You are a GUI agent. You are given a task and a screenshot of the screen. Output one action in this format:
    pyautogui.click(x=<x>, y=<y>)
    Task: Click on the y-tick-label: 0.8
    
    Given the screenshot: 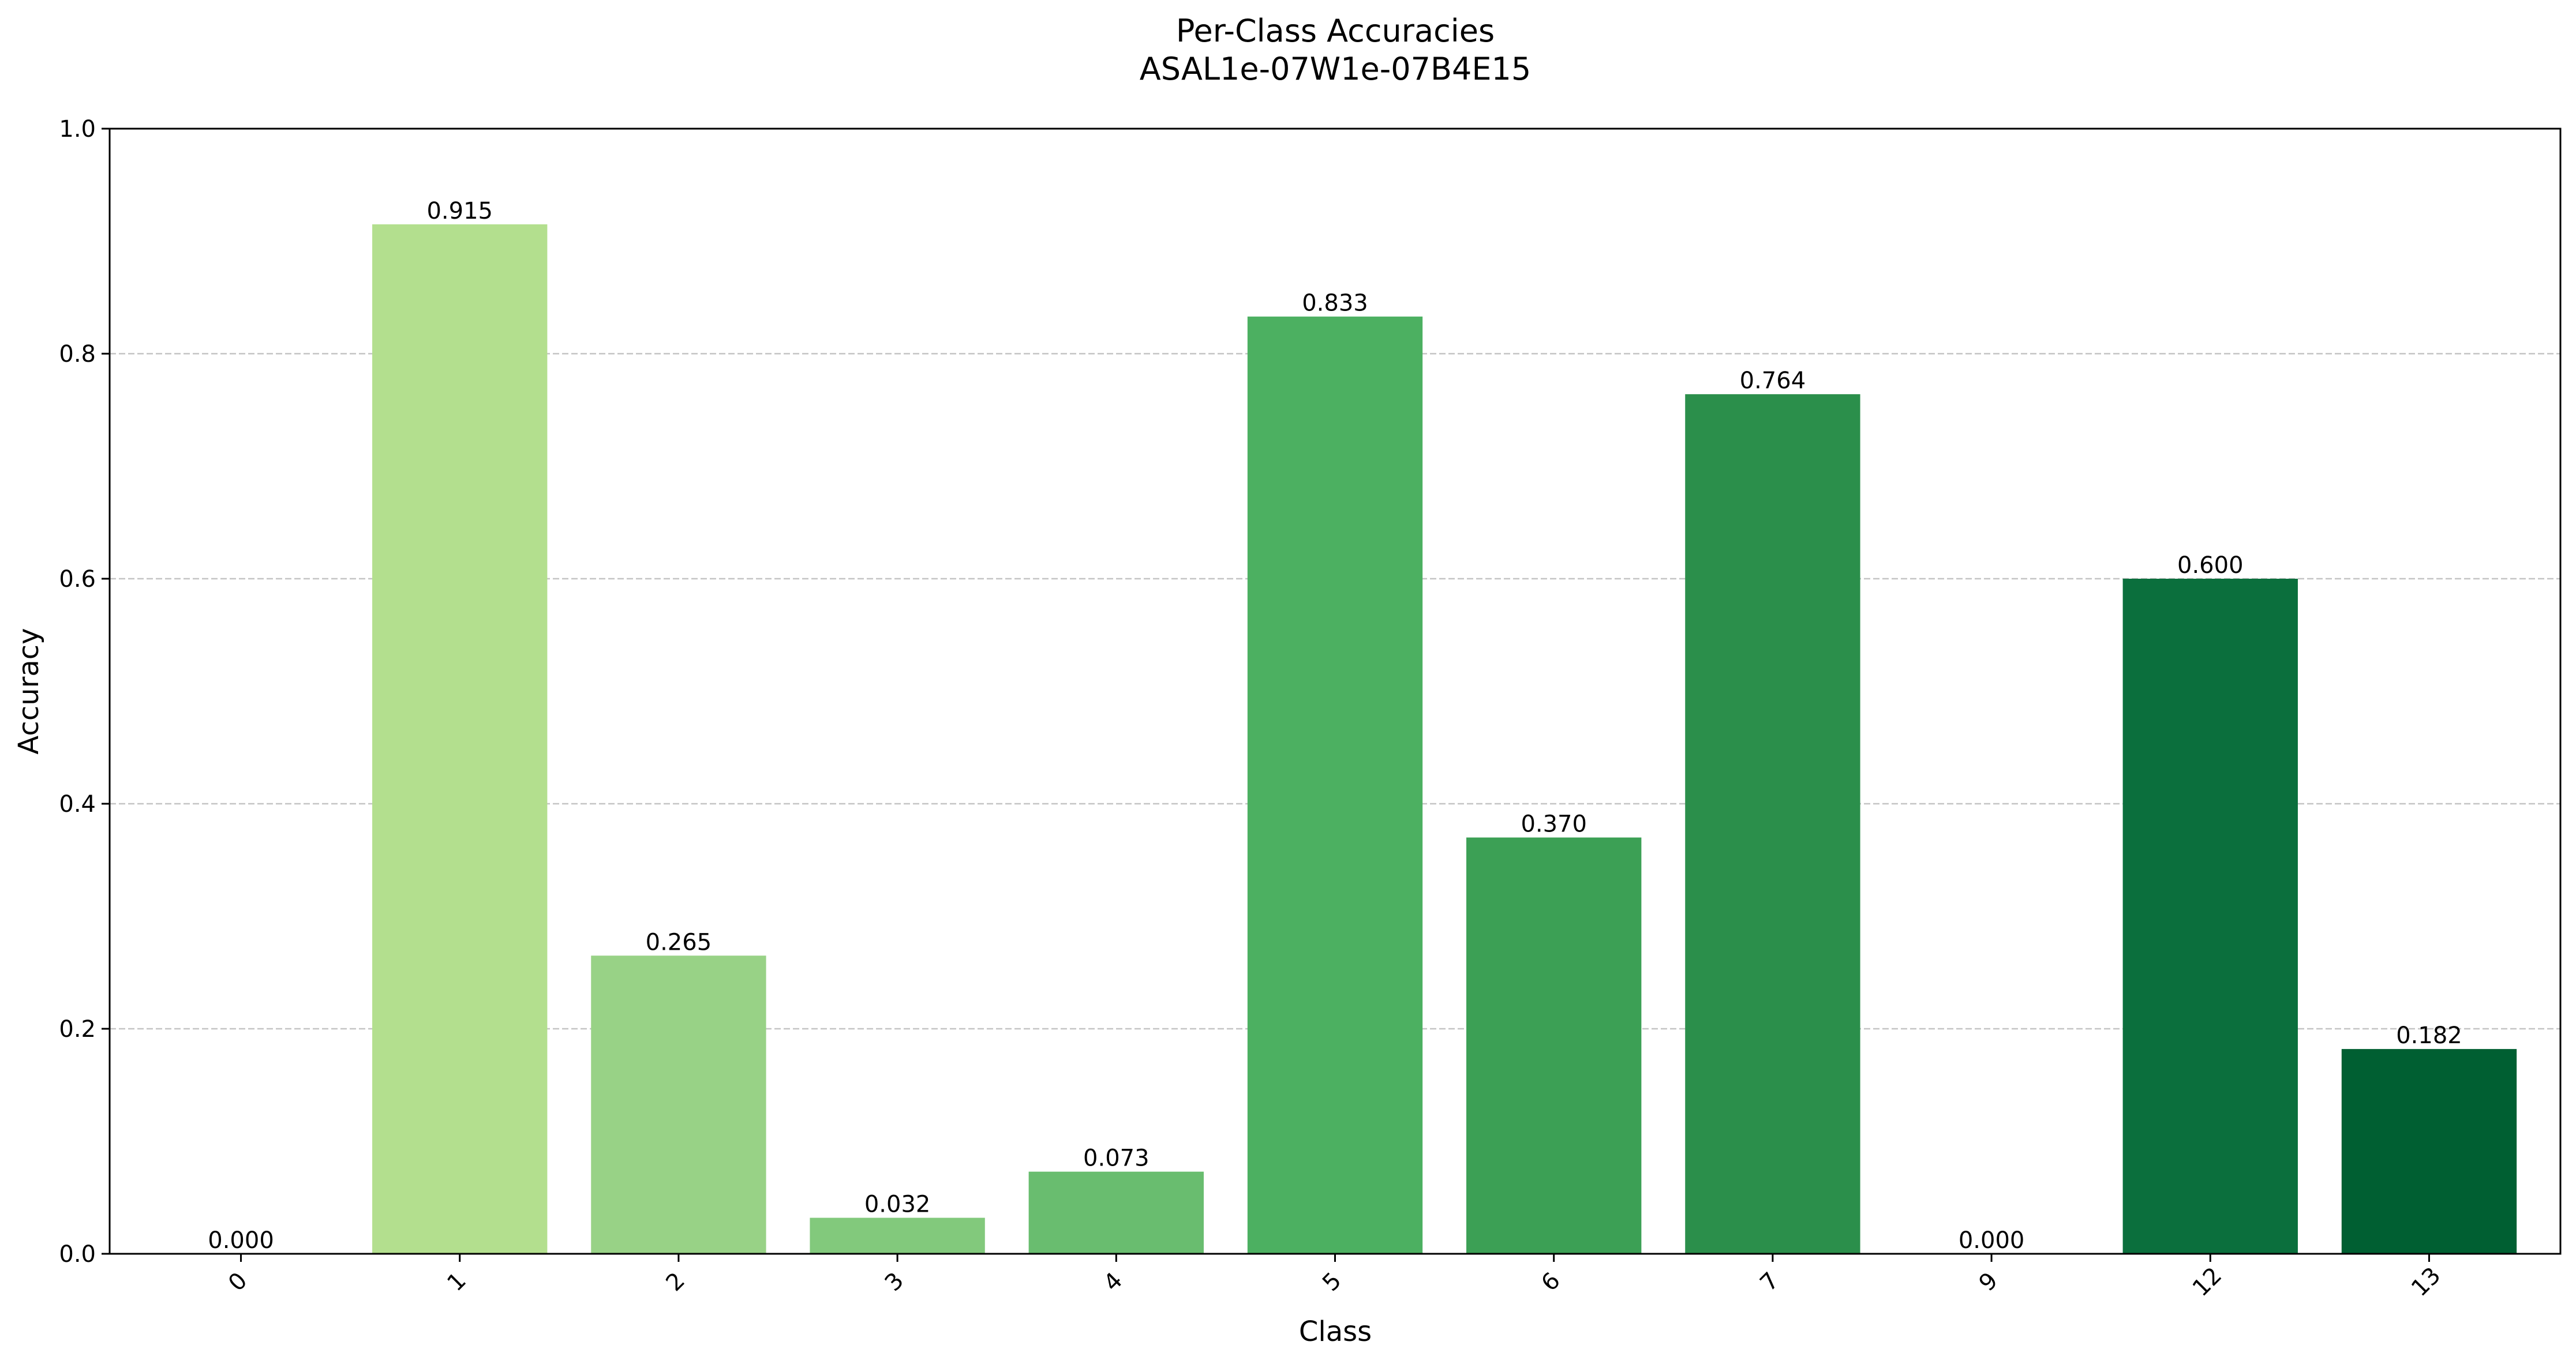 What is the action you would take?
    pyautogui.click(x=77, y=354)
    